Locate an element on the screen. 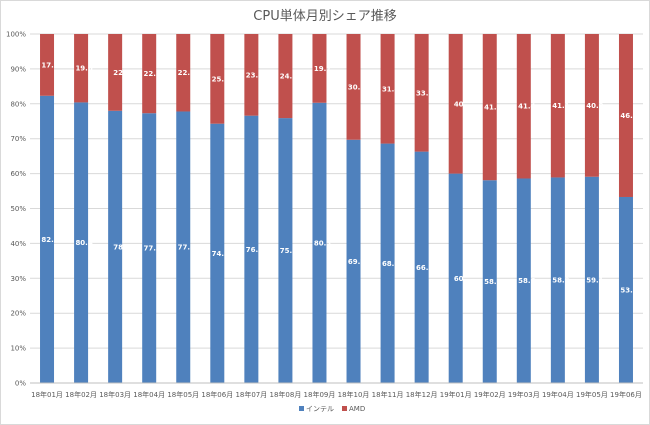 The height and width of the screenshot is (425, 650). data-label: 58.6 is located at coordinates (526, 281).